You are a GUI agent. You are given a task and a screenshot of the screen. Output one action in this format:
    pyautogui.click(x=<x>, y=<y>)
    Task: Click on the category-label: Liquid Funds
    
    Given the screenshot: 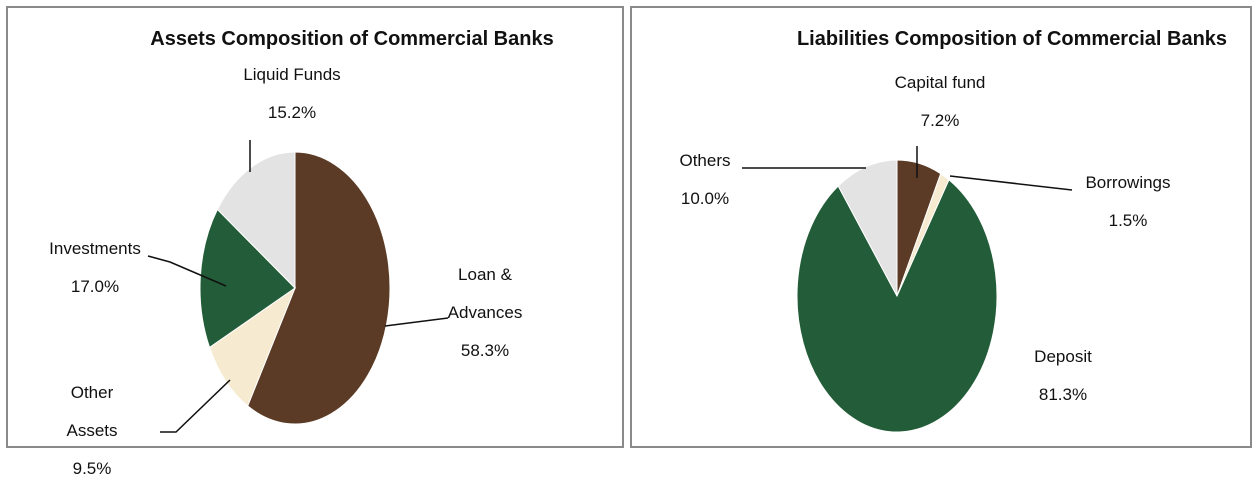 What is the action you would take?
    pyautogui.click(x=292, y=74)
    